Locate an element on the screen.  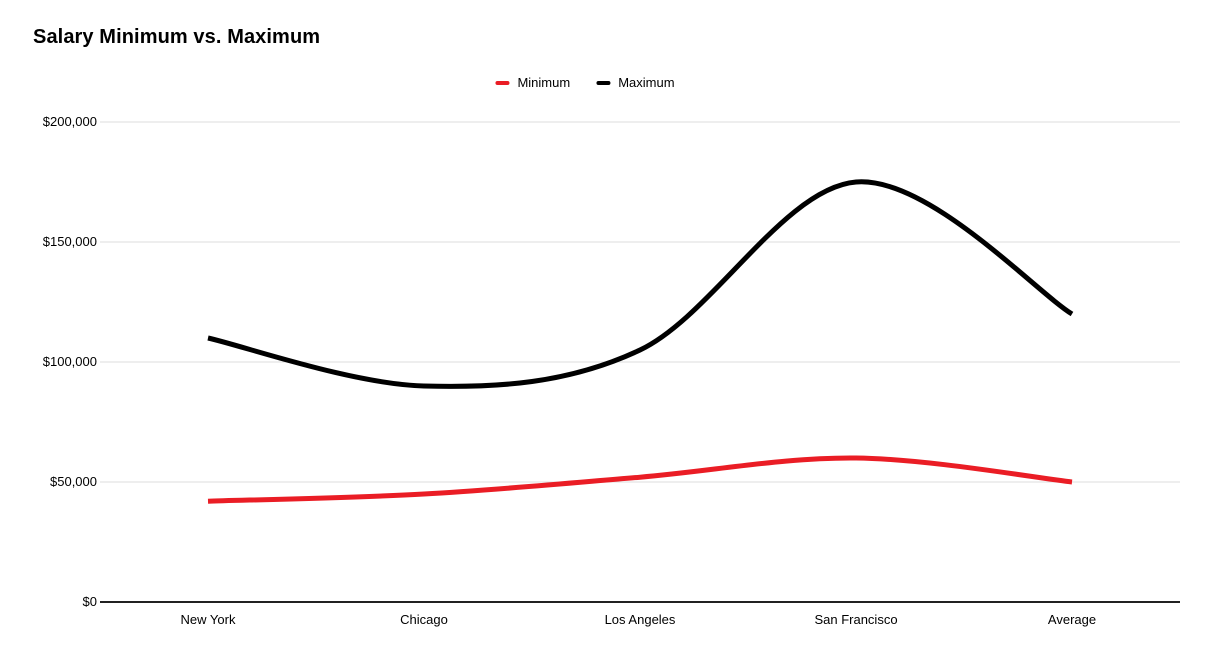
y-tick-label: $200,000 is located at coordinates (69, 121).